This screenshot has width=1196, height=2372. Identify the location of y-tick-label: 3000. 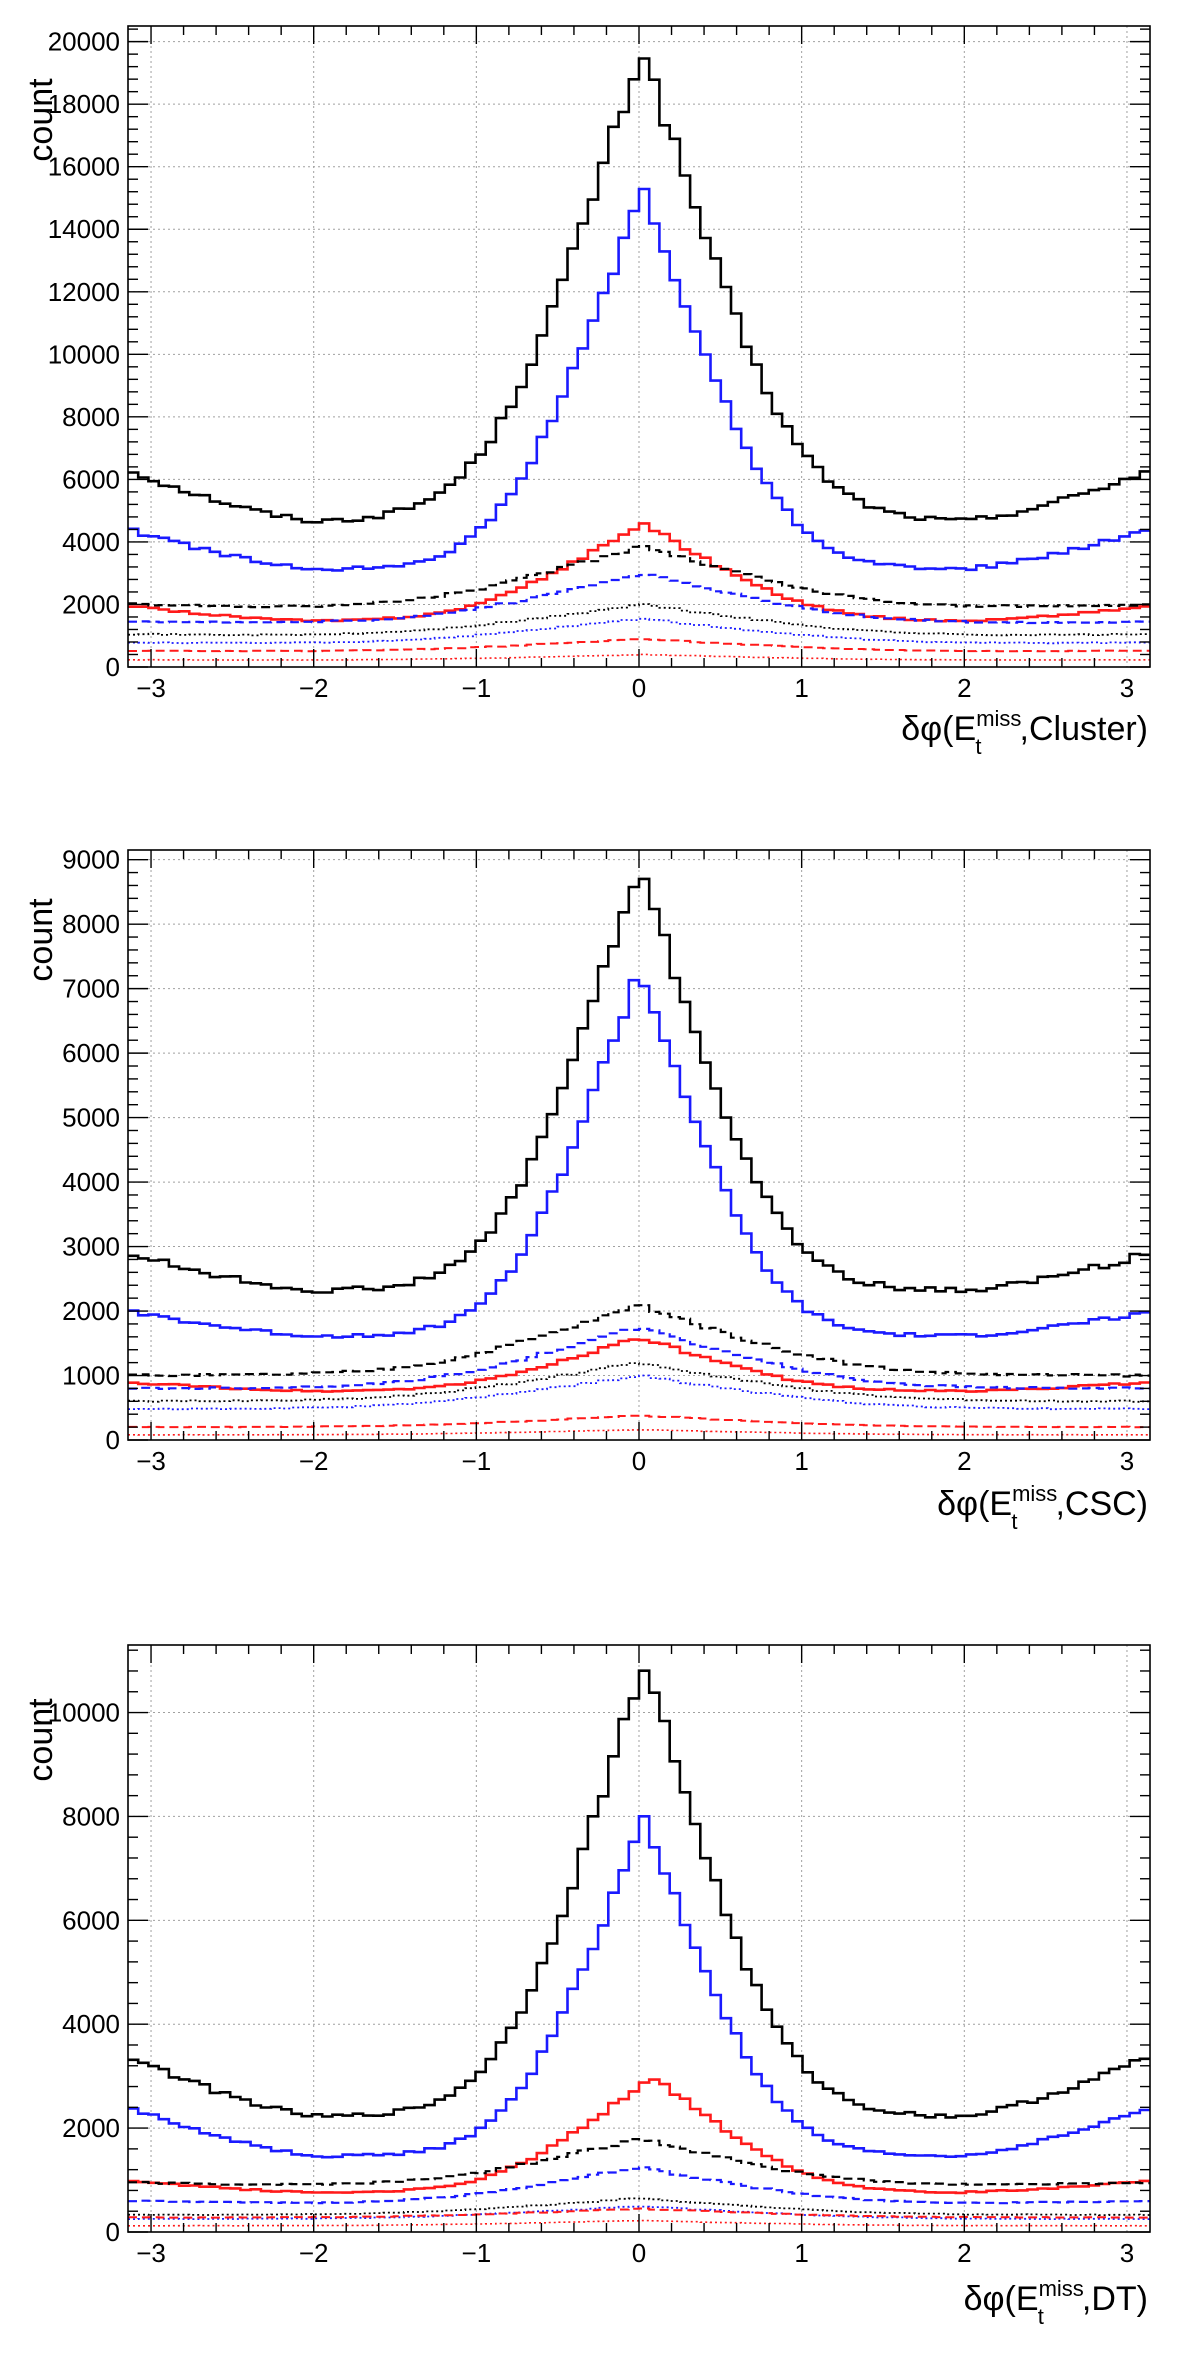
(91, 1247).